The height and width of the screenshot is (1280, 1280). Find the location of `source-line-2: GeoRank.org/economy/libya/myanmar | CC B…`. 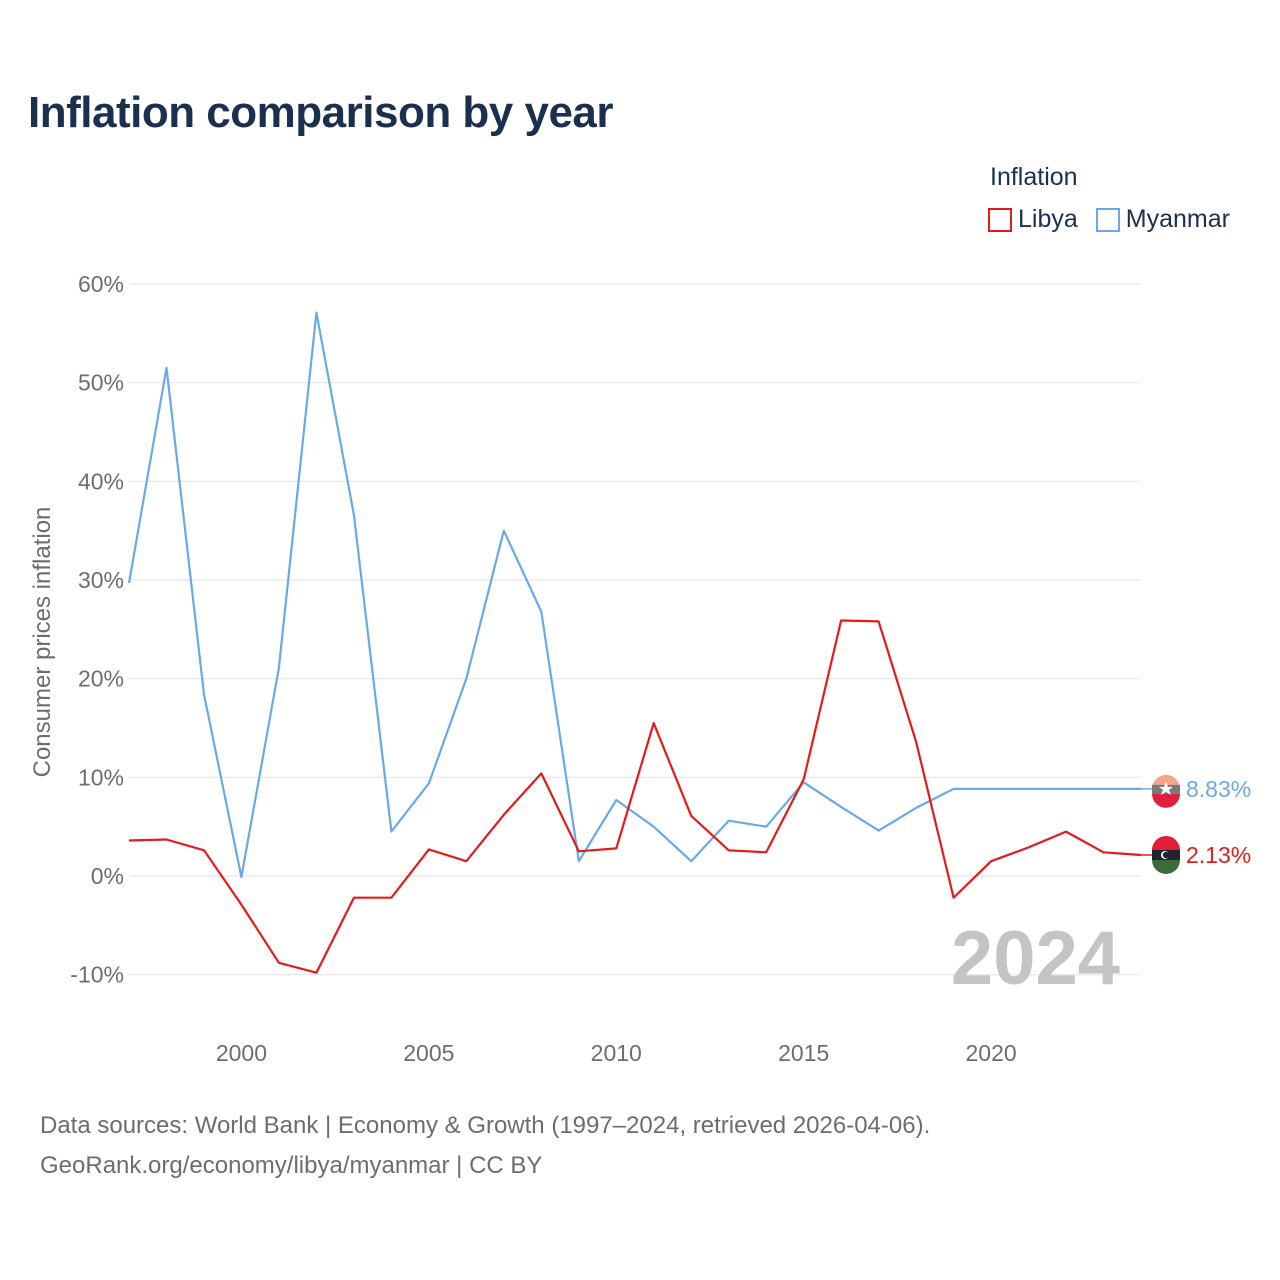

source-line-2: GeoRank.org/economy/libya/myanmar | CC B… is located at coordinates (291, 1165).